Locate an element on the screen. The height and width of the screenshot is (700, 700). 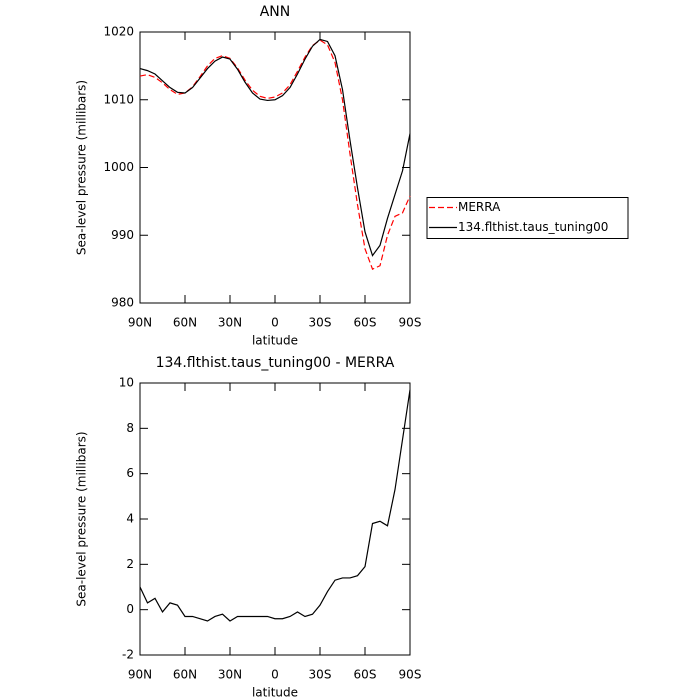
legend-label: MERRA is located at coordinates (479, 207).